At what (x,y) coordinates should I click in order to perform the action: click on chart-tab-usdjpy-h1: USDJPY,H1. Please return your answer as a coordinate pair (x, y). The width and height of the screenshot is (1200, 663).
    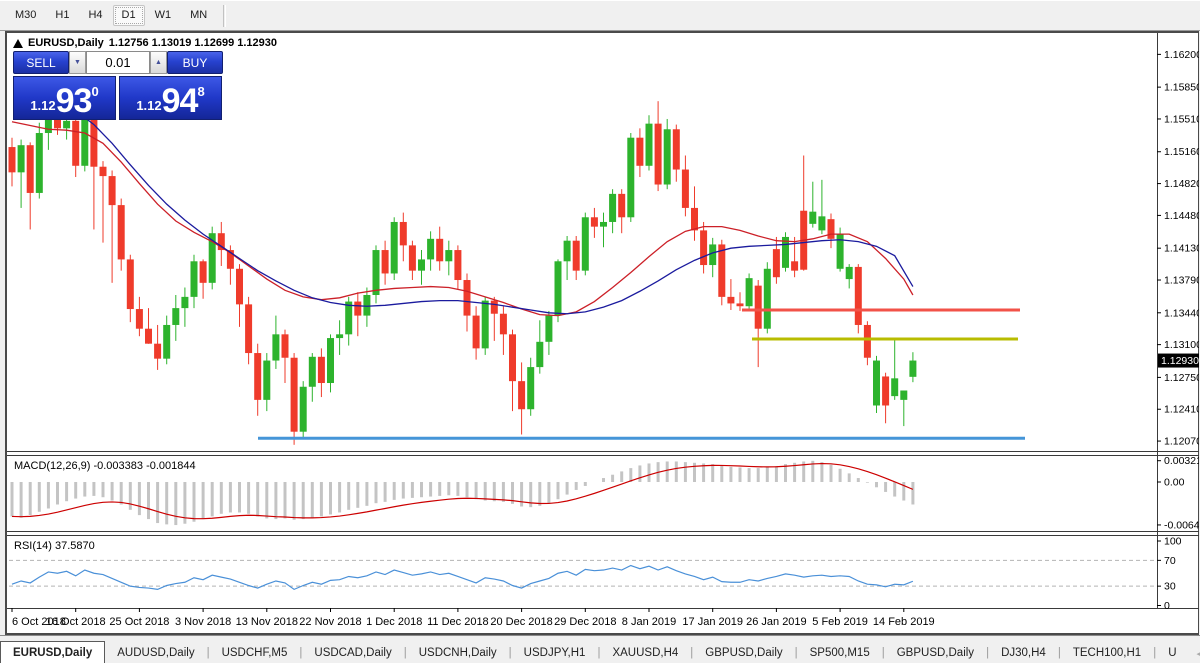
    Looking at the image, I should click on (554, 653).